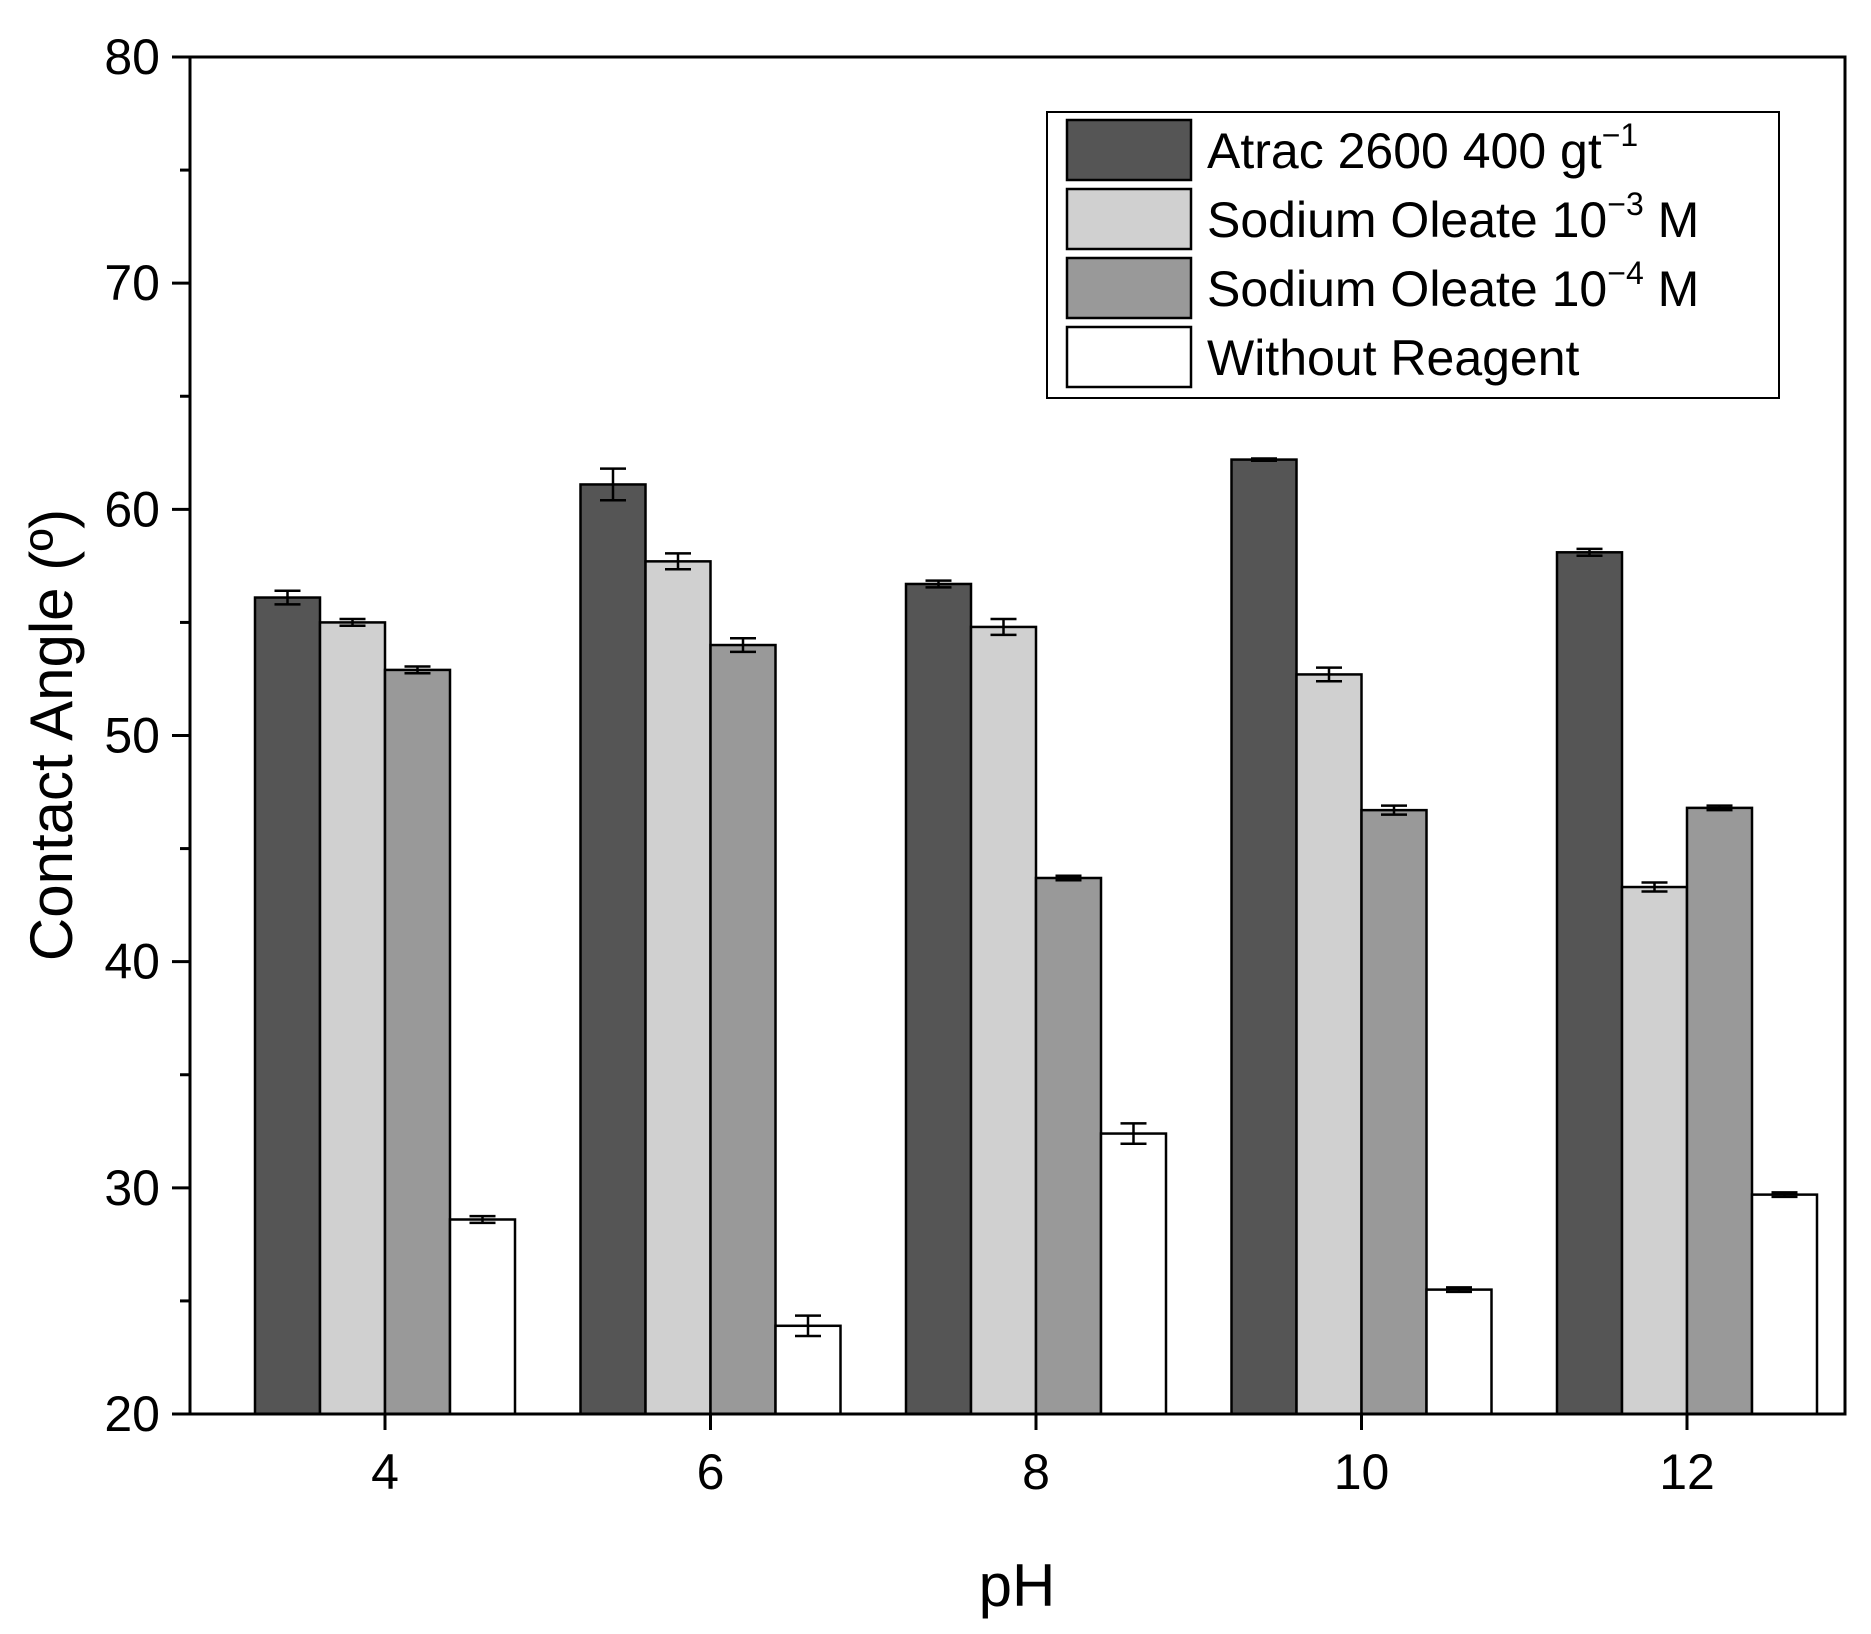 The width and height of the screenshot is (1871, 1634). Describe the element at coordinates (808, 1370) in the screenshot. I see `bar-s3-ph6` at that location.